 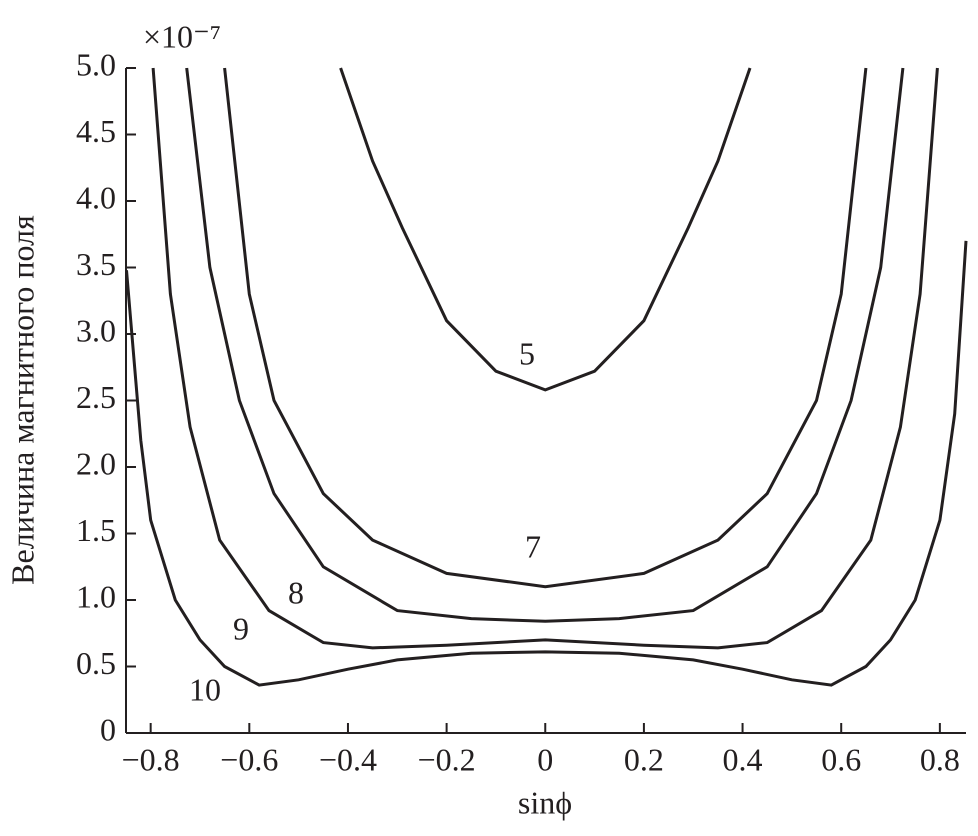 What do you see at coordinates (96, 596) in the screenshot?
I see `y-tick-label: 1.0` at bounding box center [96, 596].